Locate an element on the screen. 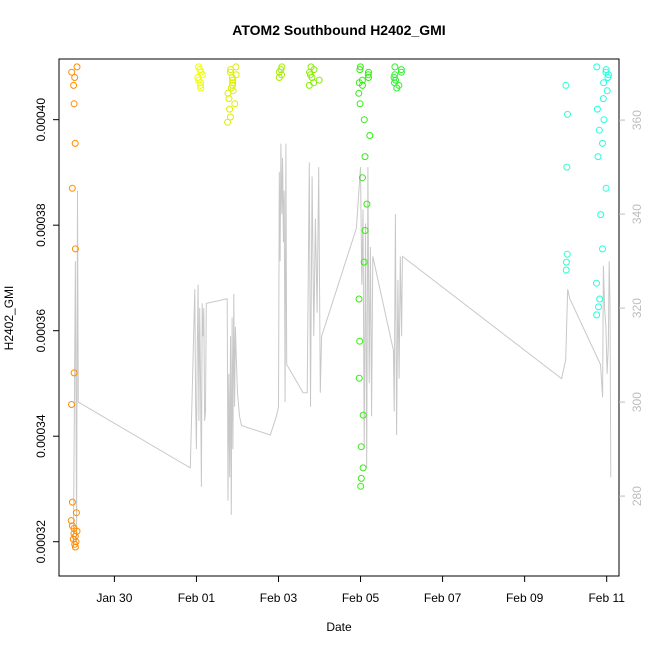  y-tick-label: 0.00034 is located at coordinates (41, 436).